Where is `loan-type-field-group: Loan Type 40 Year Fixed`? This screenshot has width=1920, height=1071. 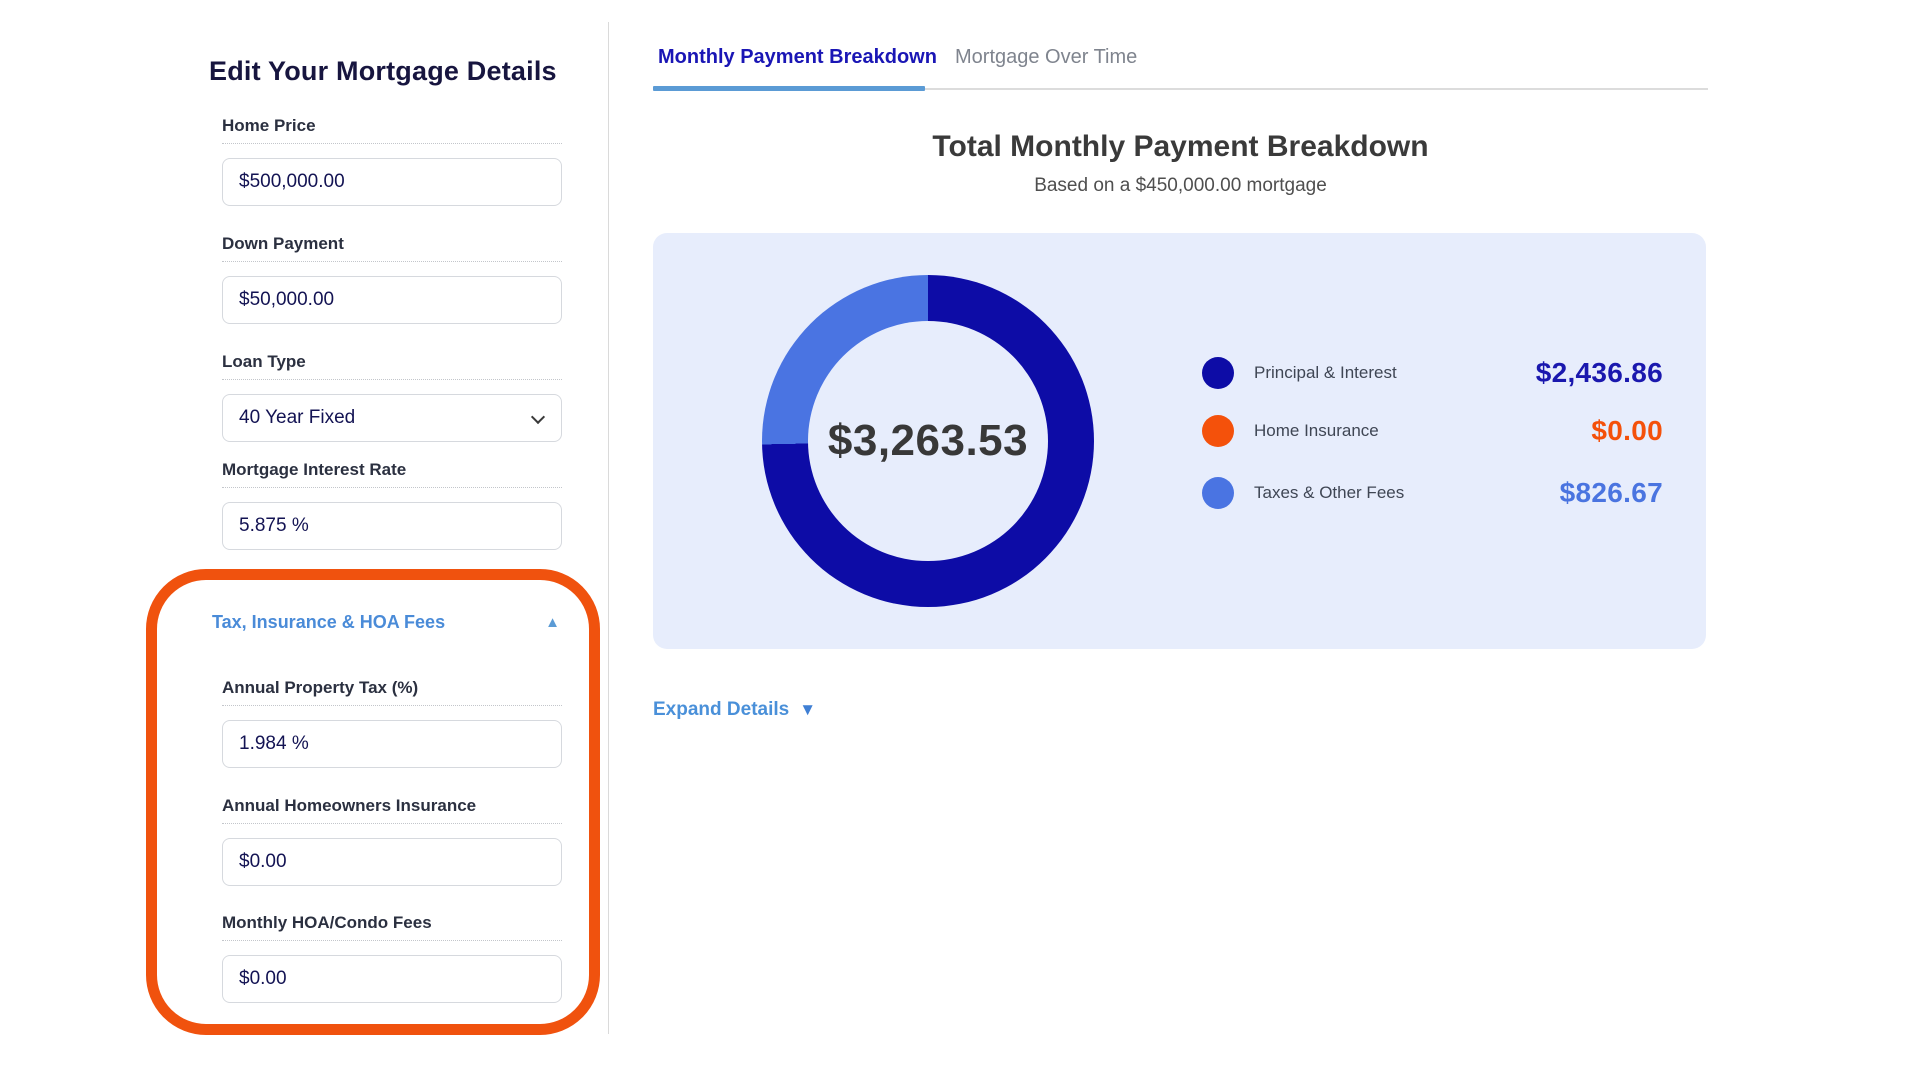
loan-type-field-group: Loan Type 40 Year Fixed is located at coordinates (392, 397).